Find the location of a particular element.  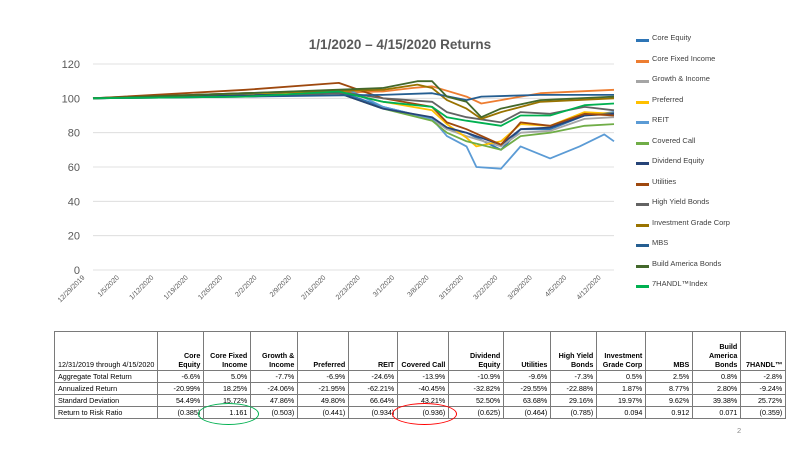

table-cell: (0.934) is located at coordinates (373, 412).